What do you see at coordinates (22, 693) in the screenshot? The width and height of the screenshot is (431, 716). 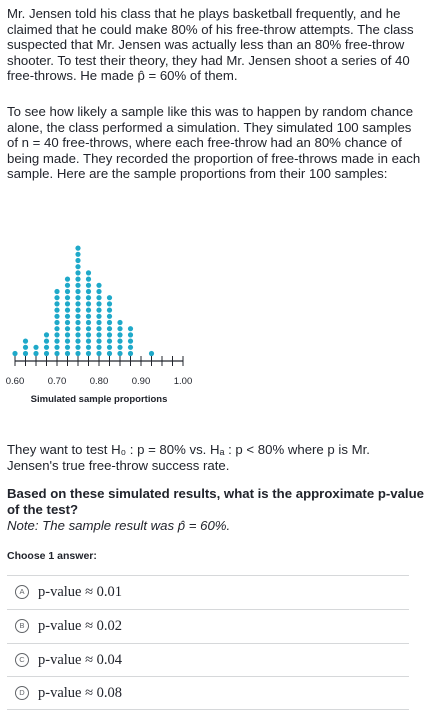 I see `choice-letter-icon: D` at bounding box center [22, 693].